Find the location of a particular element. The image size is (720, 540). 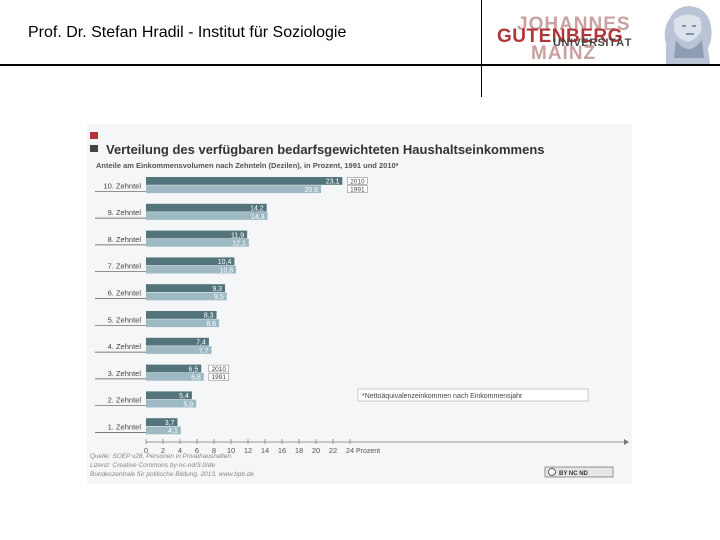

bar-value-label: 9,3 is located at coordinates (217, 289).